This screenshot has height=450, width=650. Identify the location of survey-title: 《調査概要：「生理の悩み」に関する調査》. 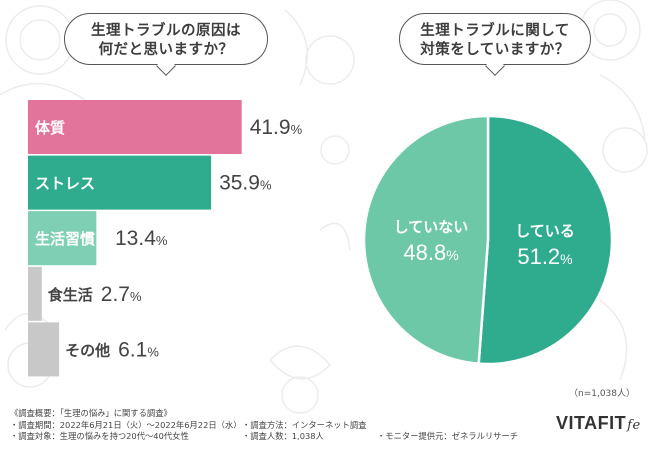
(91, 413).